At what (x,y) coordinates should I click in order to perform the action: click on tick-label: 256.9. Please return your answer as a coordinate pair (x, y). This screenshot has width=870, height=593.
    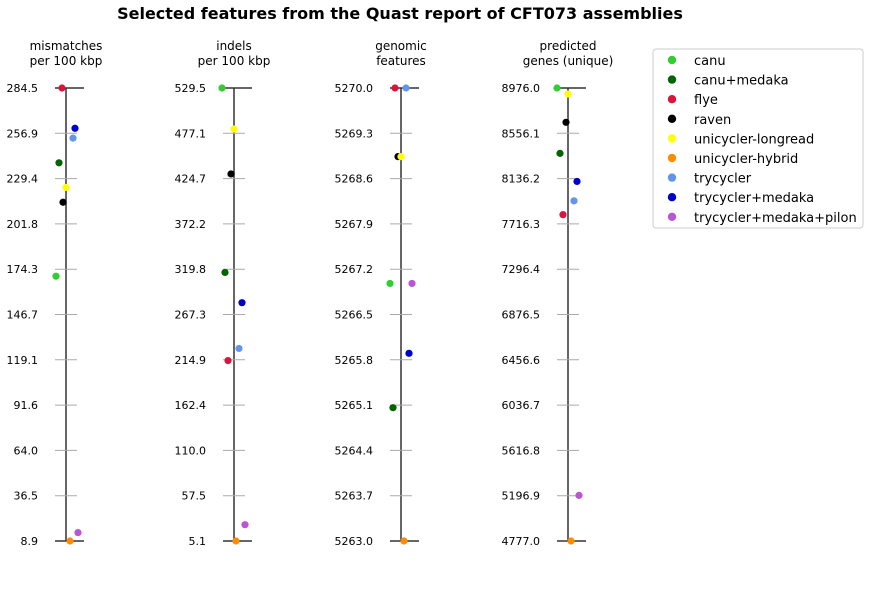
    Looking at the image, I should click on (23, 133).